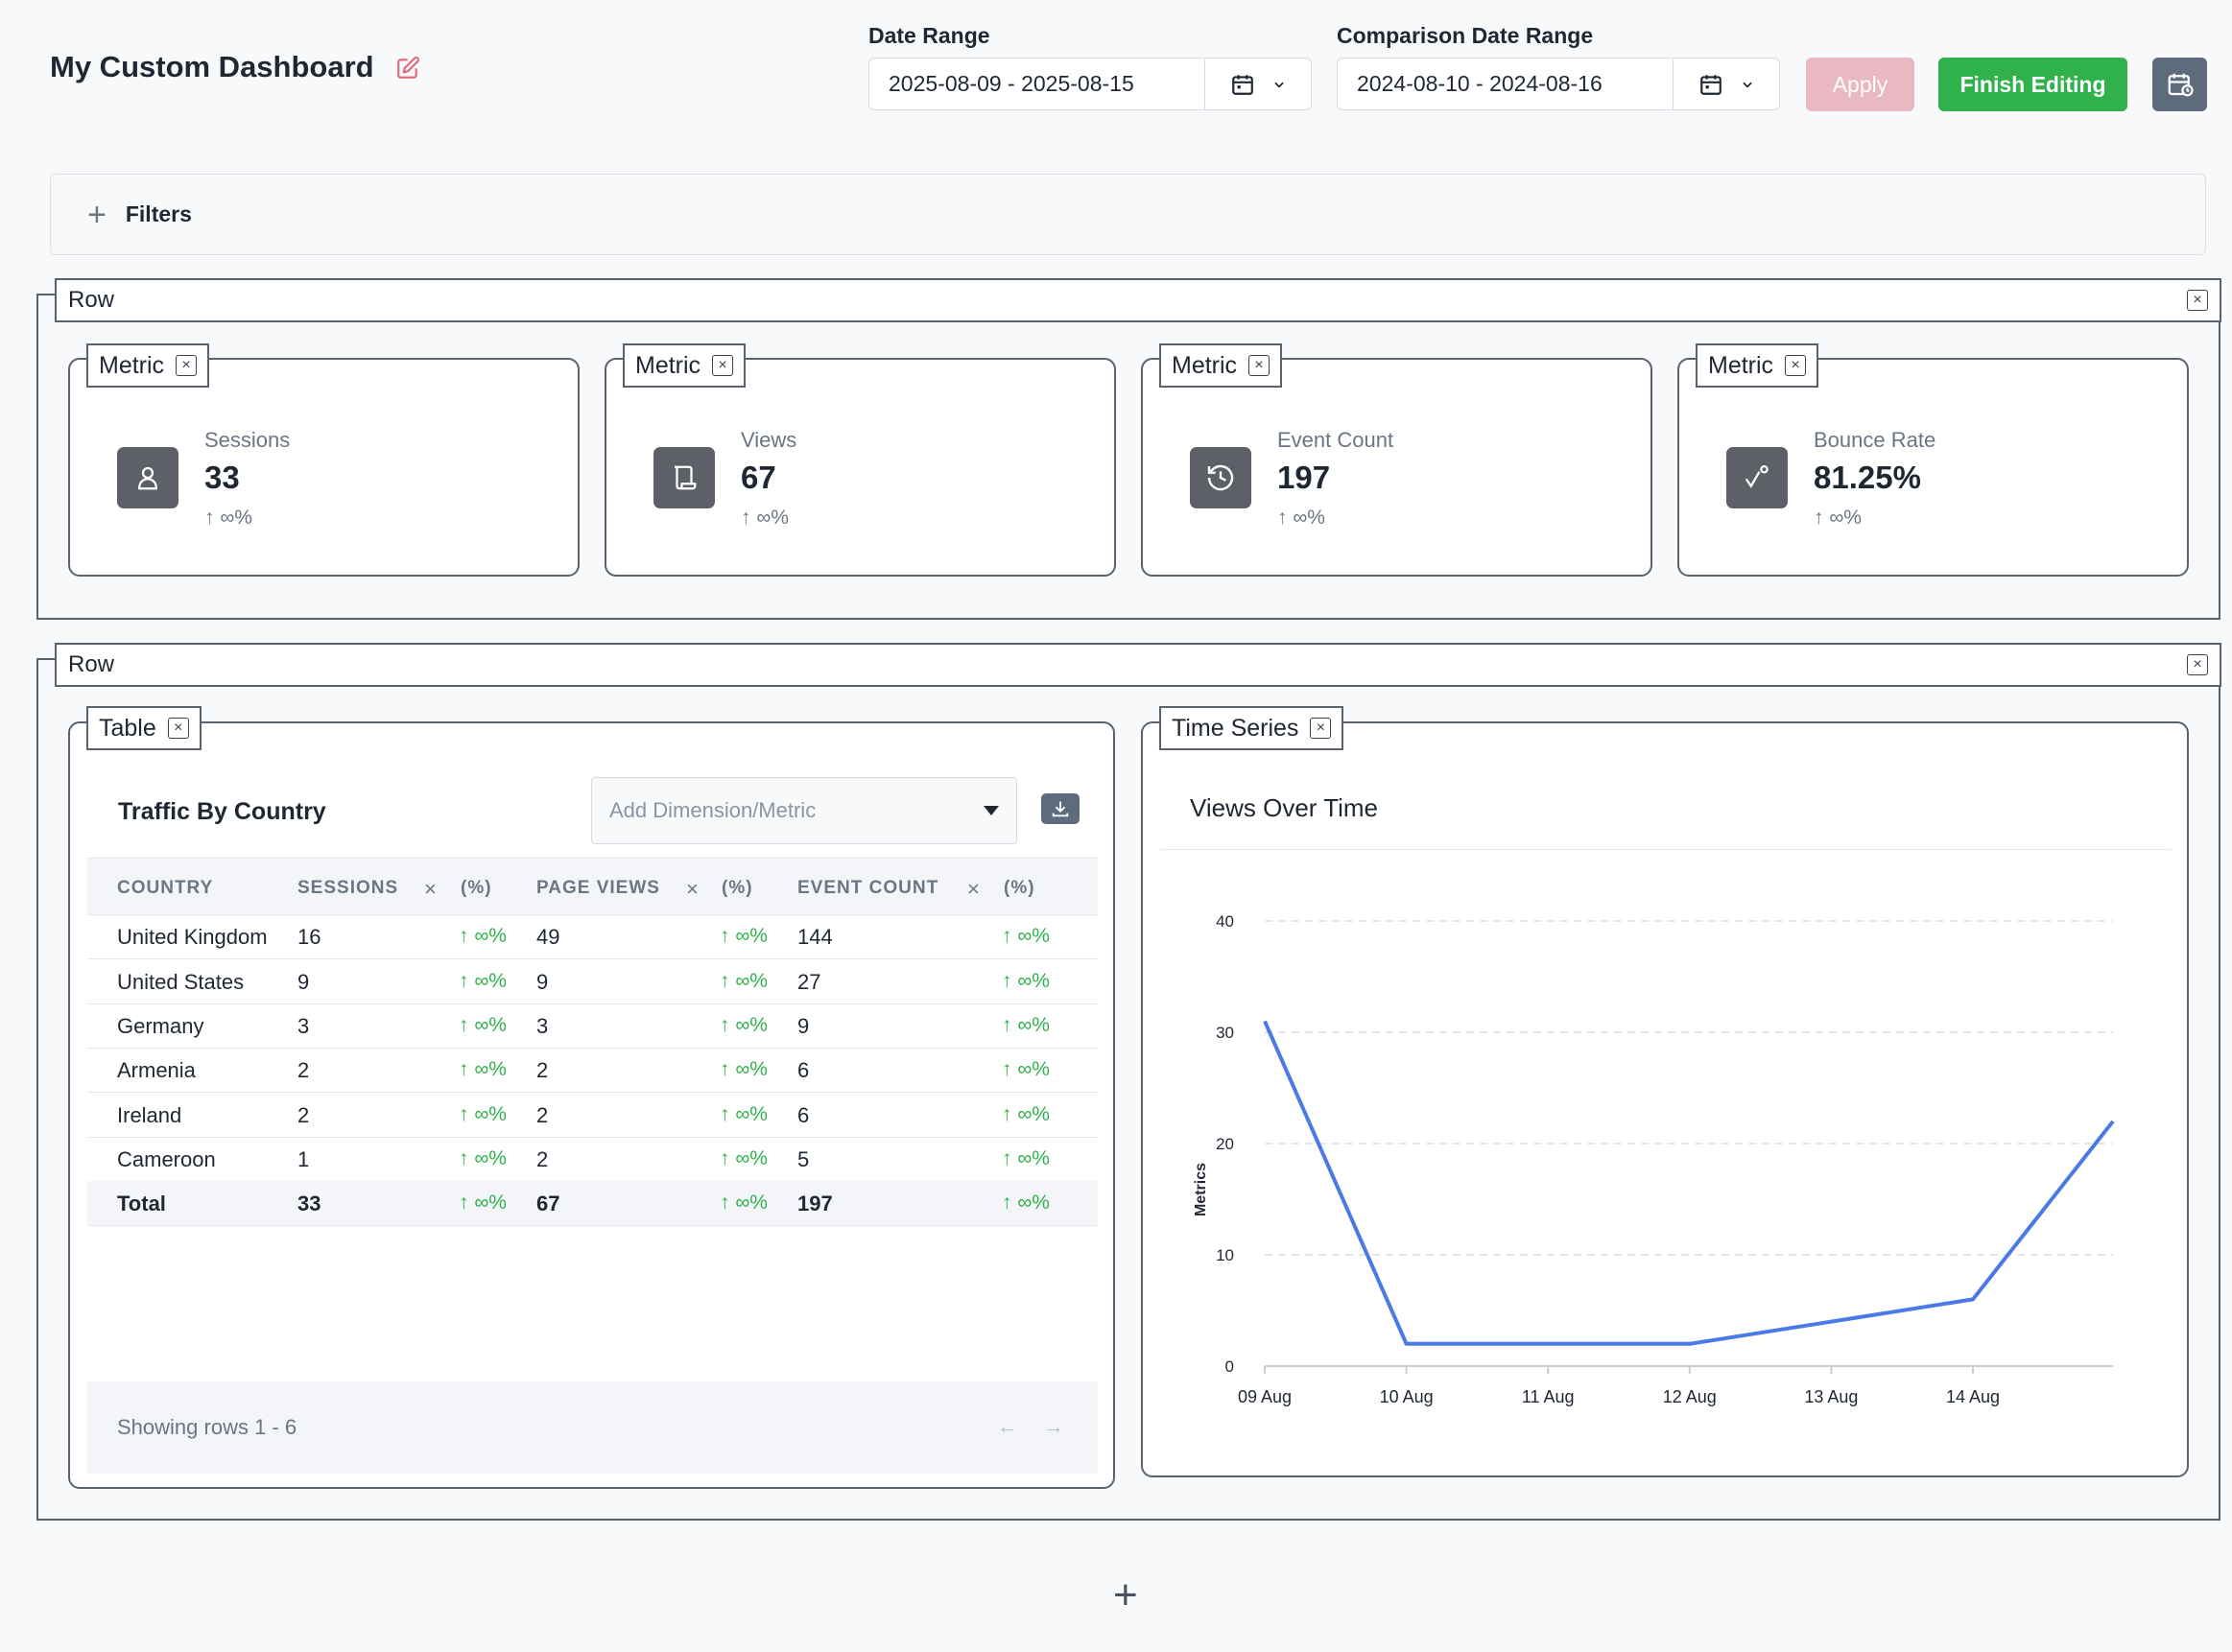 The width and height of the screenshot is (2232, 1652). Describe the element at coordinates (593, 1203) in the screenshot. I see `table-total-row: Total 33 ↑ ∞% 67 ↑ ∞% 197 ↑ ∞%` at that location.